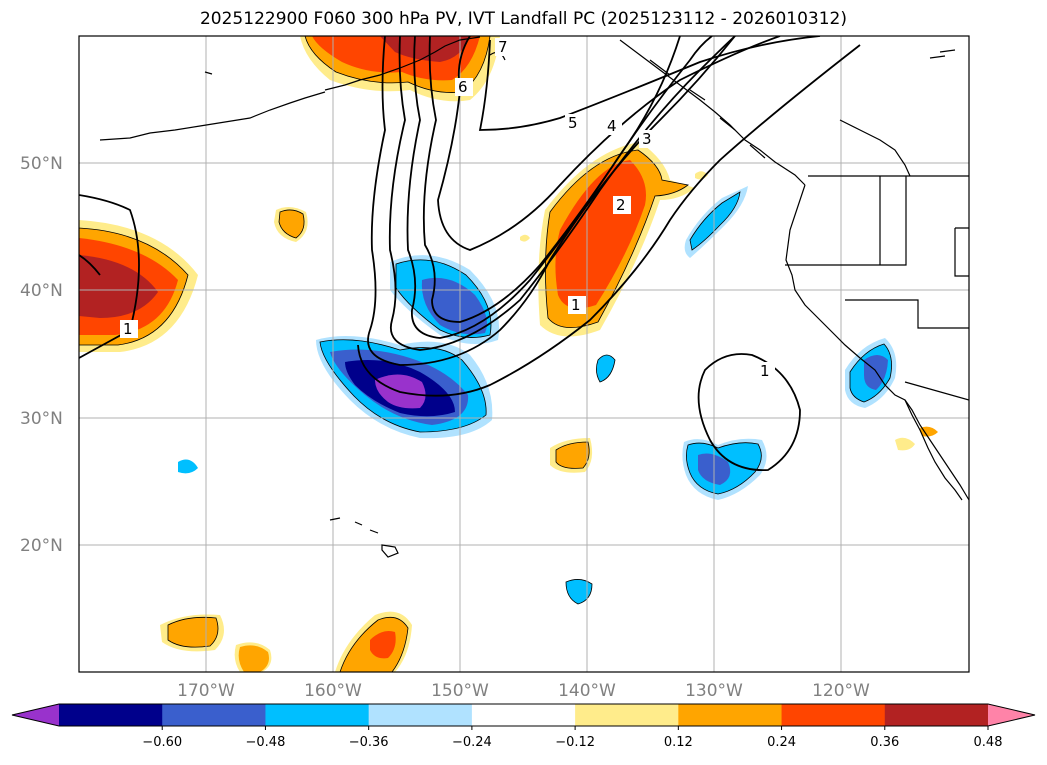 This screenshot has width=1047, height=765. Describe the element at coordinates (460, 691) in the screenshot. I see `lon-label-150w: 150°W` at that location.